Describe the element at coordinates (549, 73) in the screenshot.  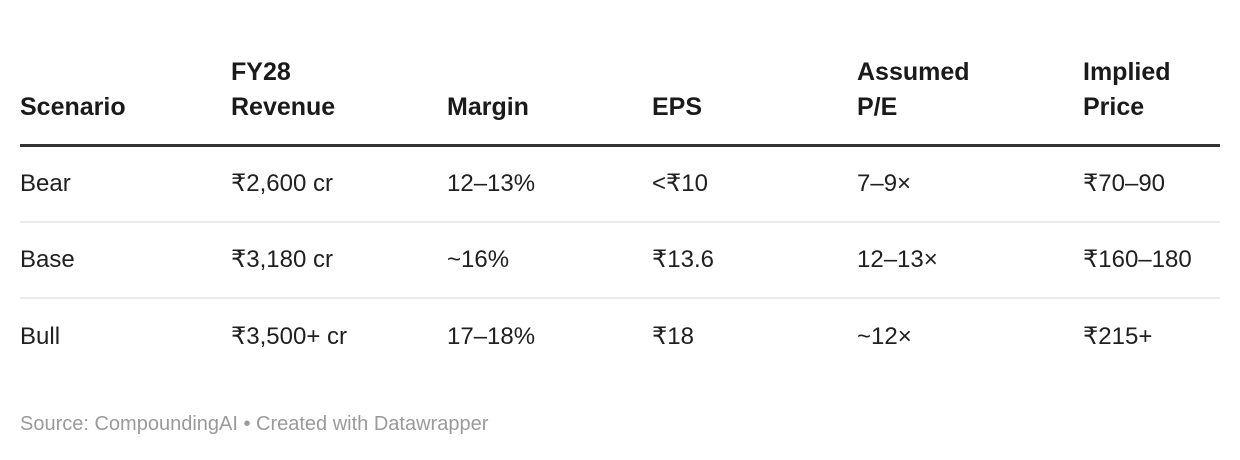
I see `column-header-margin: Margin` at that location.